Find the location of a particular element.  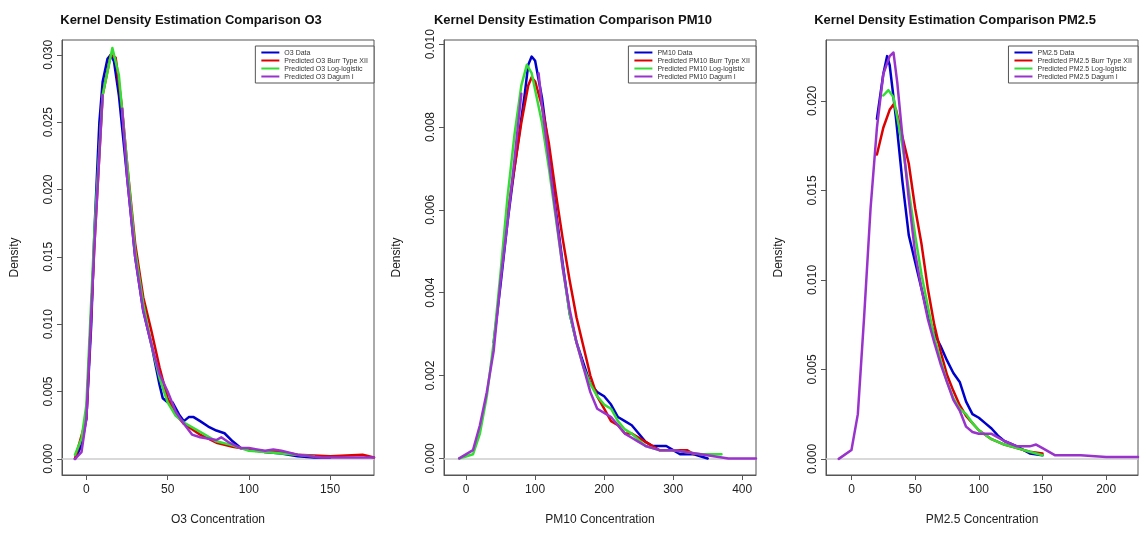

chart-title: Kernel Density Estimation Comparison PM10 is located at coordinates (573, 19).